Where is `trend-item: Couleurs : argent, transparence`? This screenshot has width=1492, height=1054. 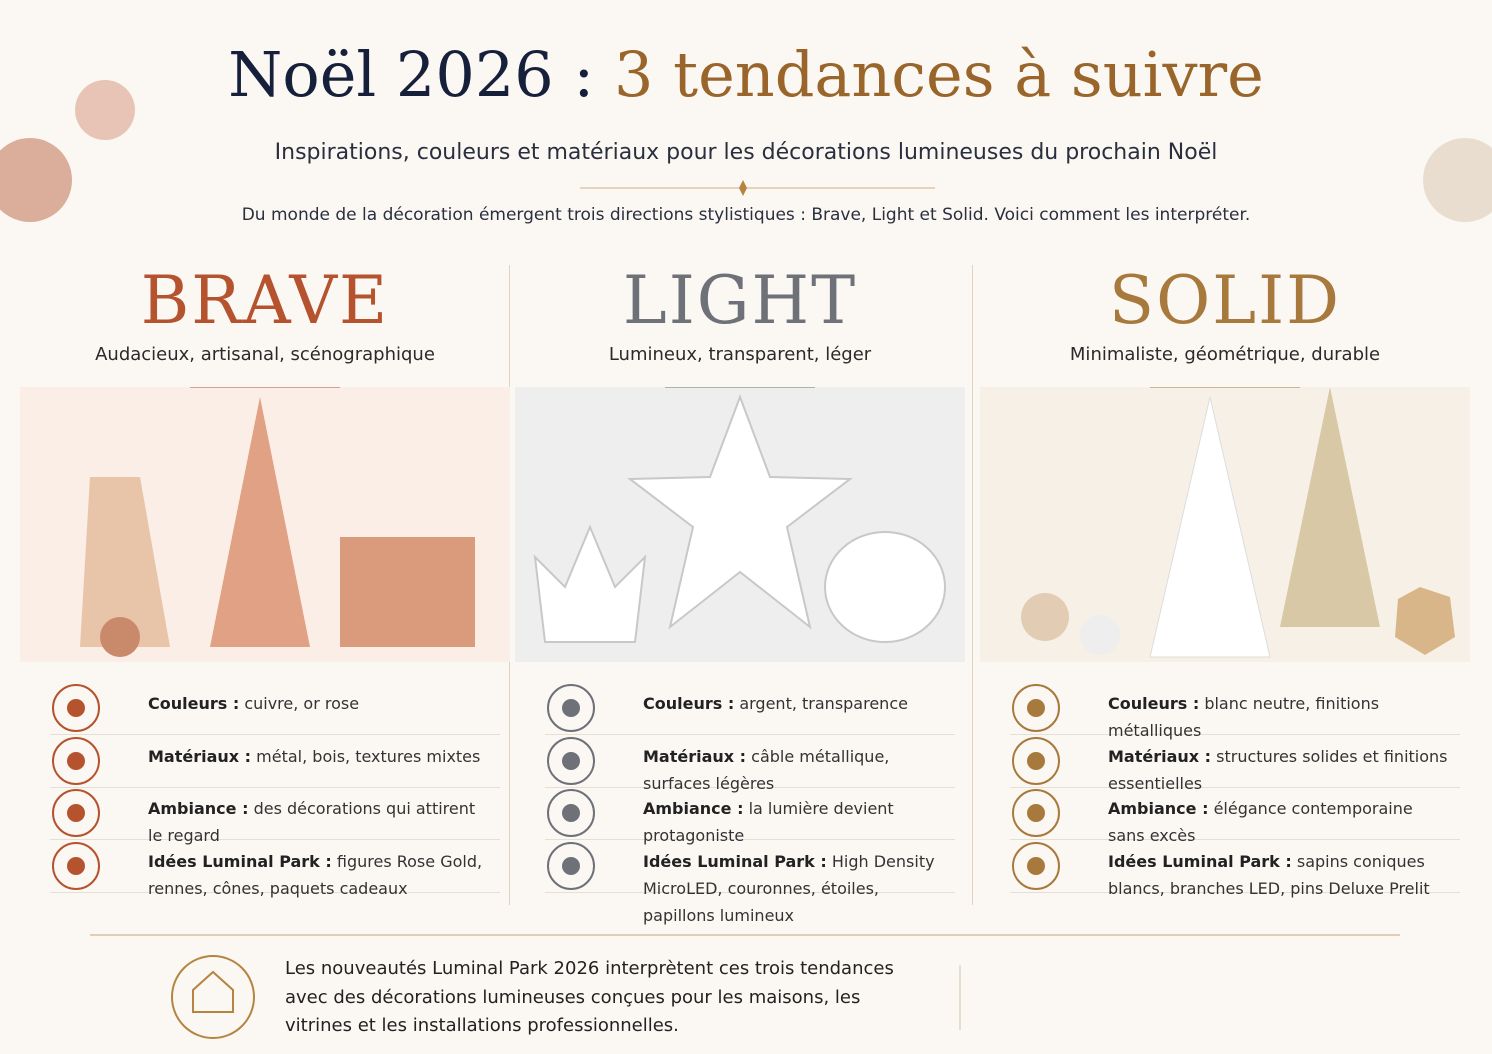 trend-item: Couleurs : argent, transparence is located at coordinates (750, 708).